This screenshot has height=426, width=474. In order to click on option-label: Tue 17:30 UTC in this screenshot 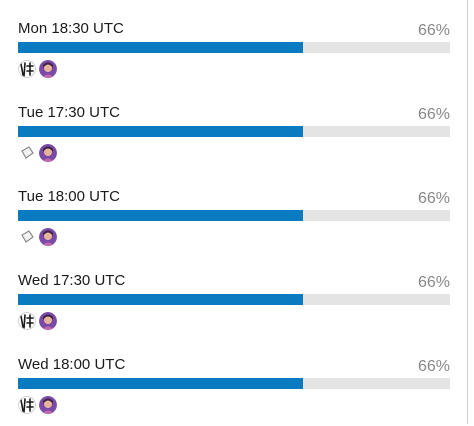, I will do `click(69, 112)`.